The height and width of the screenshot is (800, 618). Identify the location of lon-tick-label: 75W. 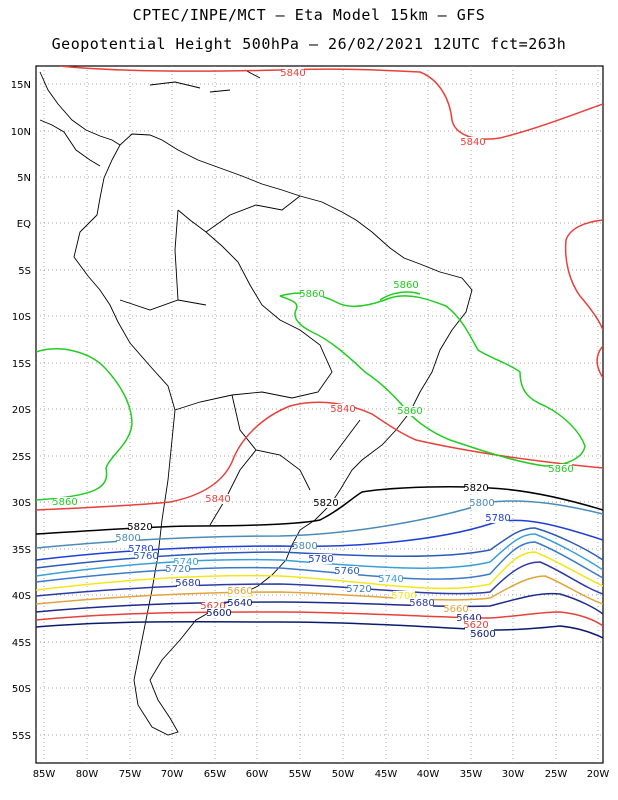
(130, 774).